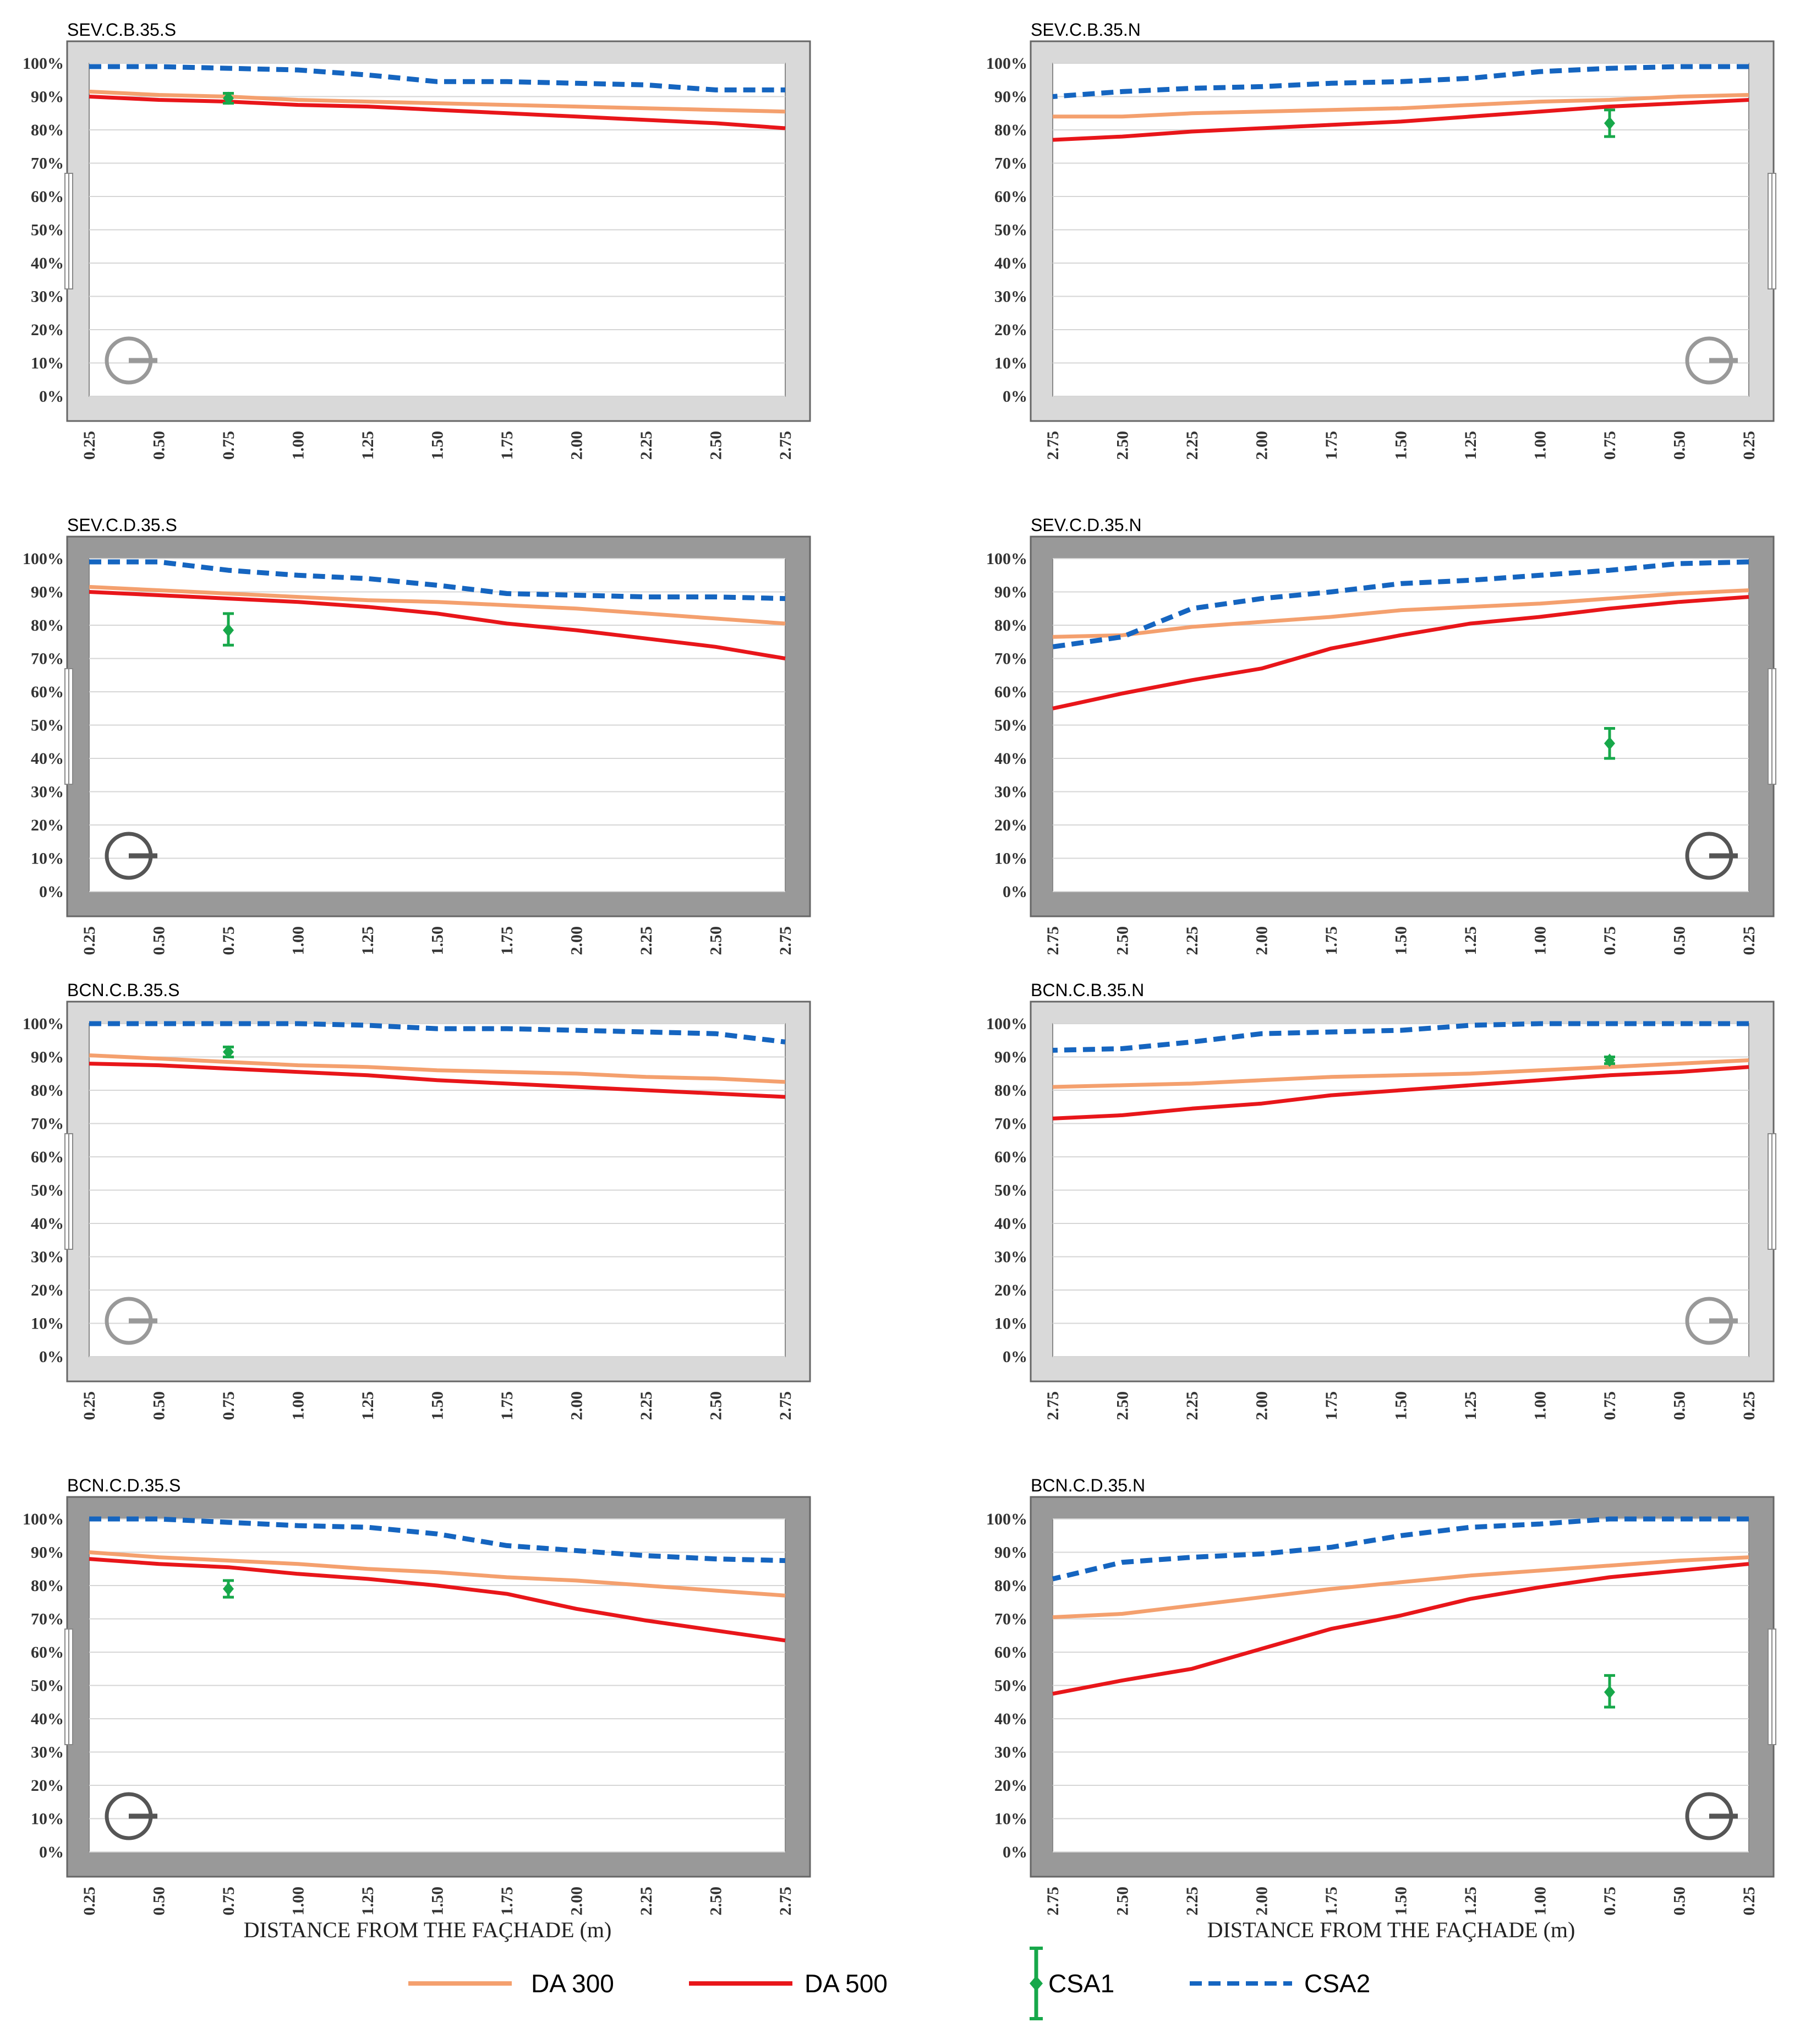  I want to click on panel-title: BCN.C.D.35.S, so click(123, 1485).